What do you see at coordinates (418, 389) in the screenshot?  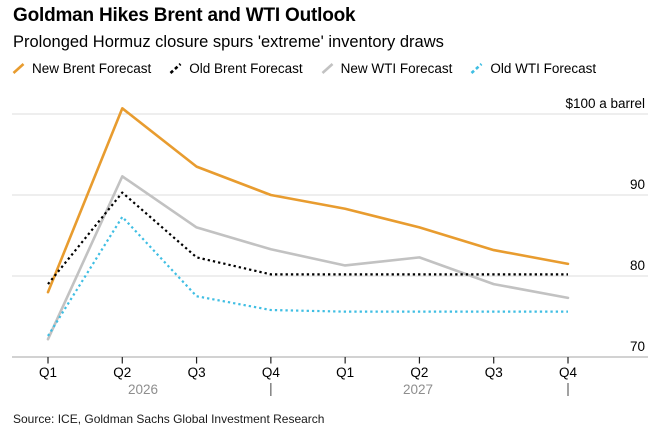 I see `year-label: 2027` at bounding box center [418, 389].